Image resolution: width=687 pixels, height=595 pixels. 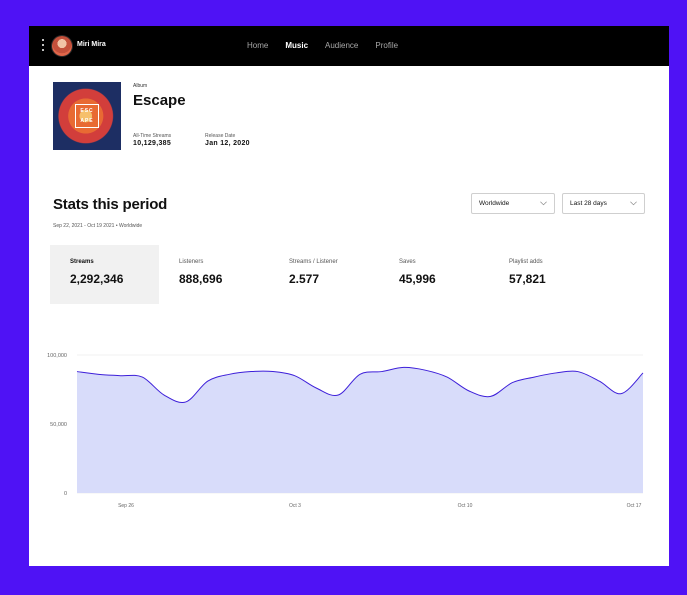 I want to click on stats-title: Stats this period, so click(x=110, y=204).